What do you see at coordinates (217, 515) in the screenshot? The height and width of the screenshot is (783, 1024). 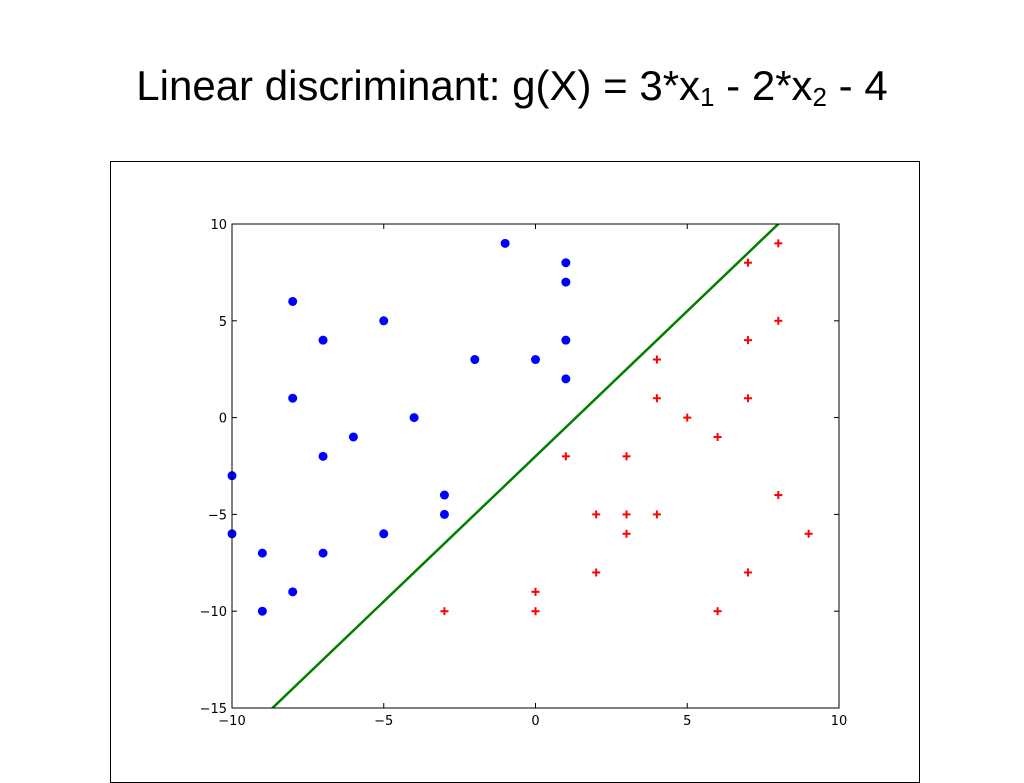 I see `y-tick-label: −5` at bounding box center [217, 515].